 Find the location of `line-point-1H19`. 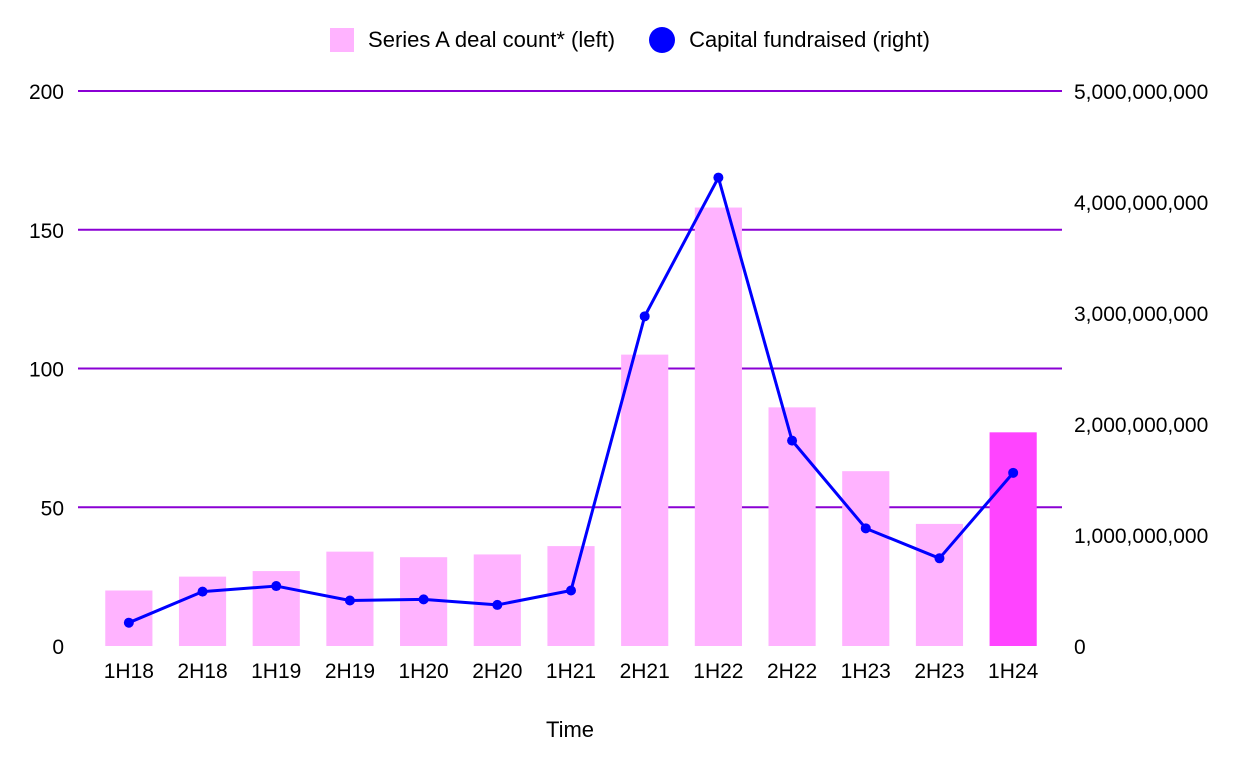

line-point-1H19 is located at coordinates (276, 586).